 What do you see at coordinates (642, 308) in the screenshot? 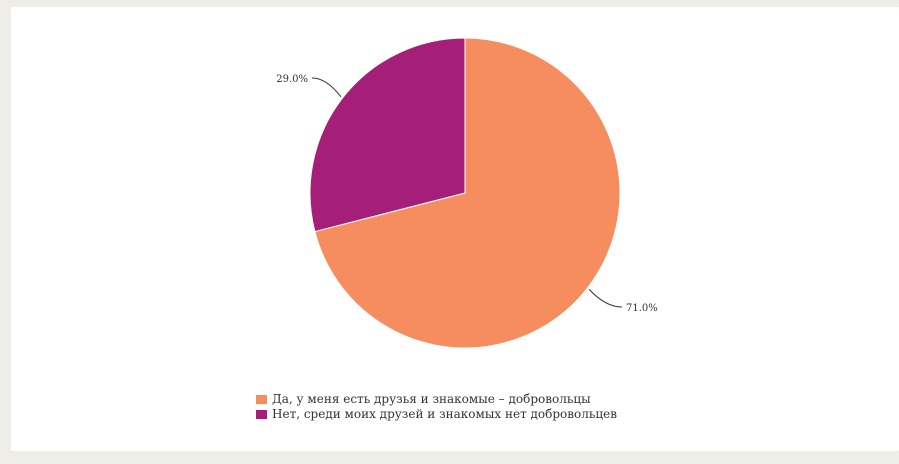
I see `slice-value-label-0: 71.0%` at bounding box center [642, 308].